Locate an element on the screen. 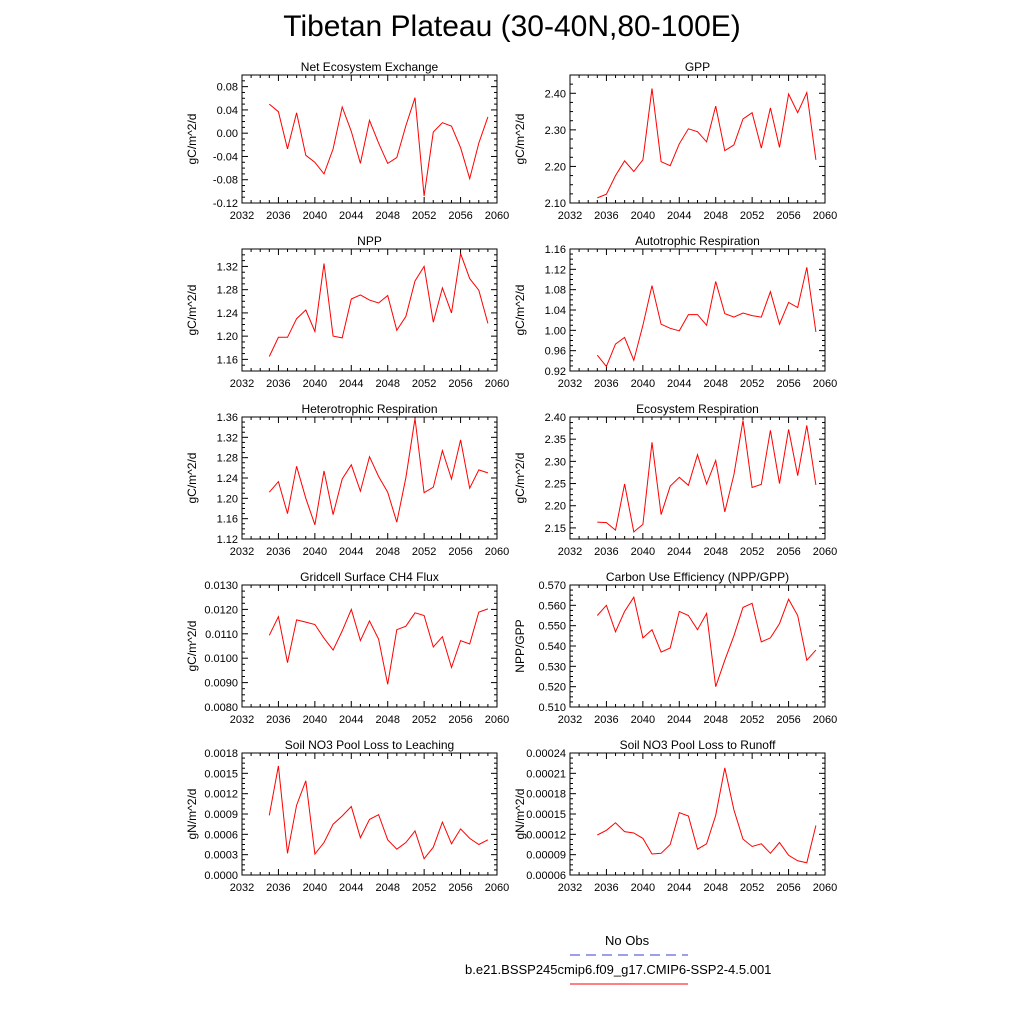  y-tick-label: 1.00 is located at coordinates (555, 331).